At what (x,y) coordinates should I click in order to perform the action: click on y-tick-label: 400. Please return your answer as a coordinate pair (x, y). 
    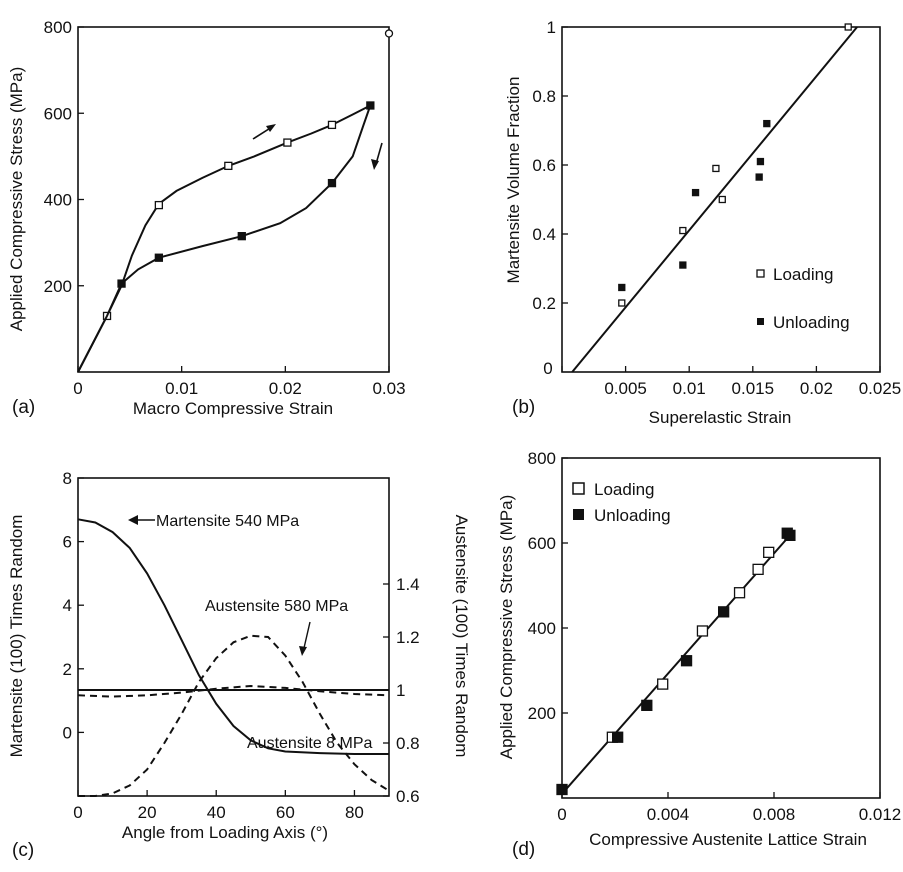
    Looking at the image, I should click on (542, 628).